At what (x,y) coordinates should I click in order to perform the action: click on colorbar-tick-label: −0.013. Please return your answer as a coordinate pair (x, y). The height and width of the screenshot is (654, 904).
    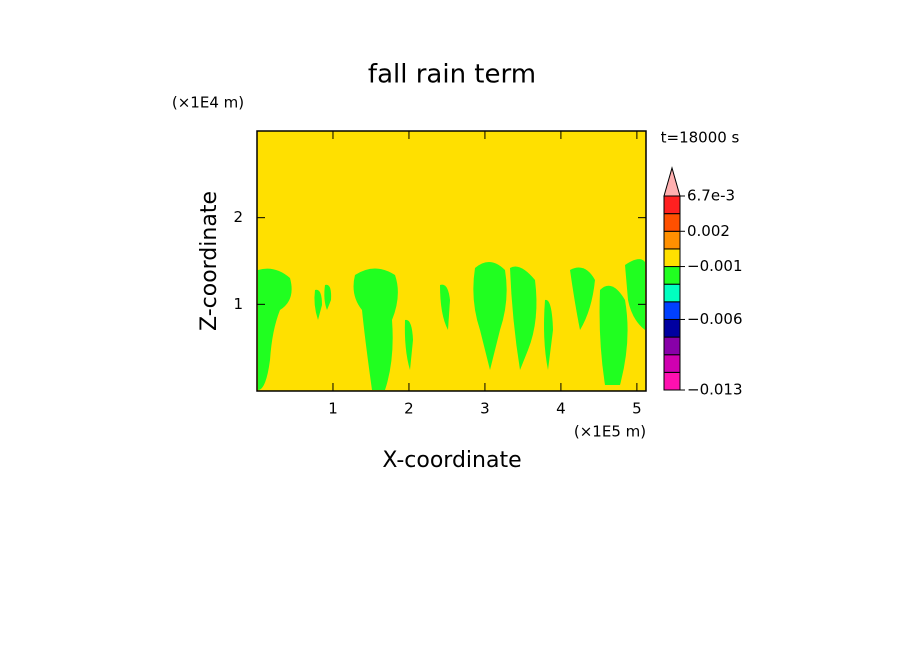
    Looking at the image, I should click on (715, 390).